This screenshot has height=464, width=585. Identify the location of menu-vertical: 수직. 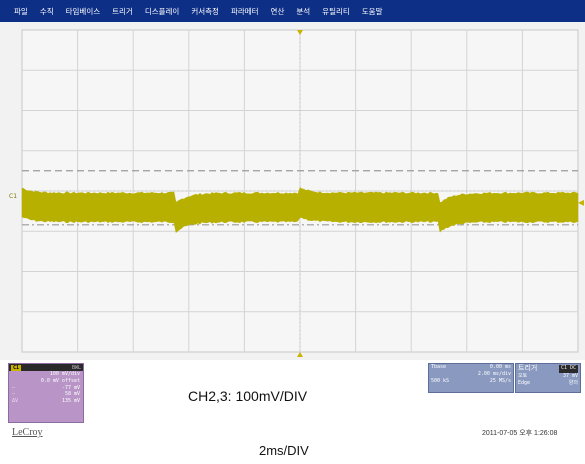
(46, 11).